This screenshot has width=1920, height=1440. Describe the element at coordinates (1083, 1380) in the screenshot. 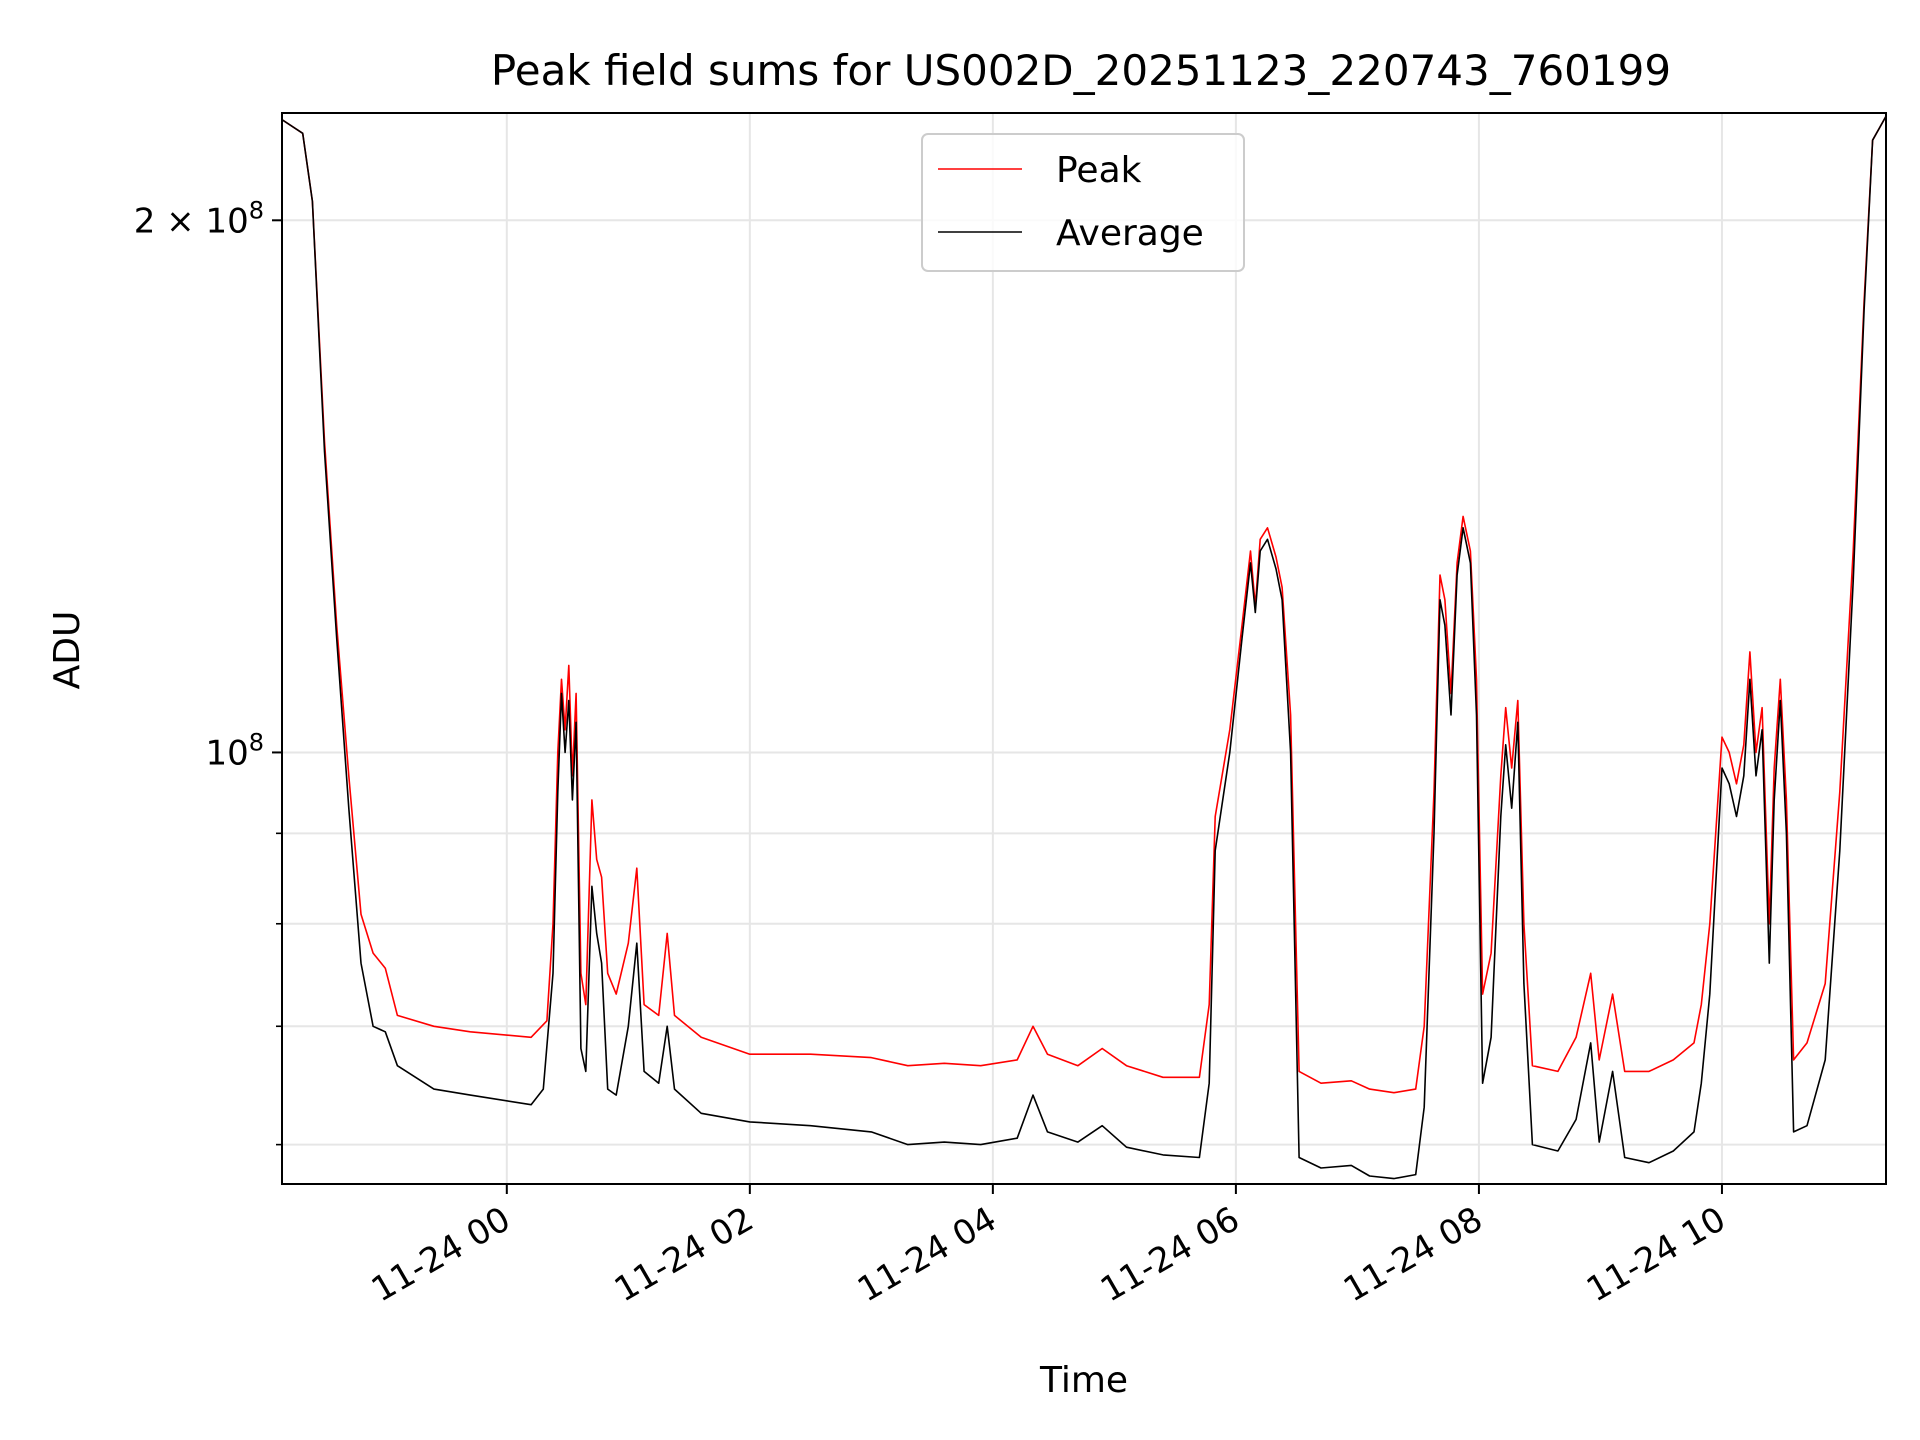

I see `x-axis-label: Time` at that location.